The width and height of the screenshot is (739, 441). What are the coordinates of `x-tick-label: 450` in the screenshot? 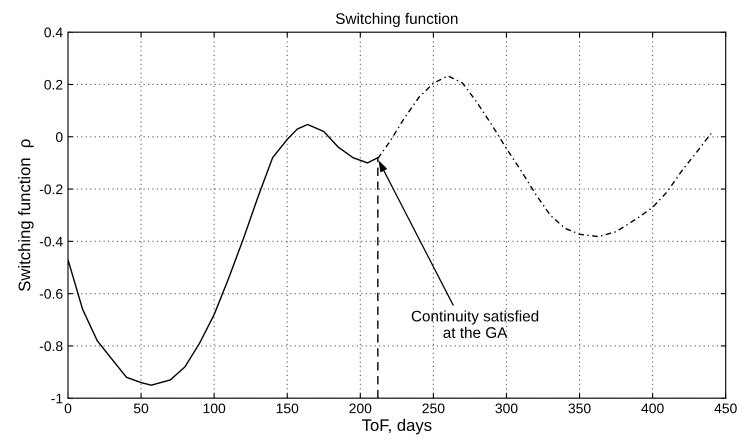 It's located at (725, 408).